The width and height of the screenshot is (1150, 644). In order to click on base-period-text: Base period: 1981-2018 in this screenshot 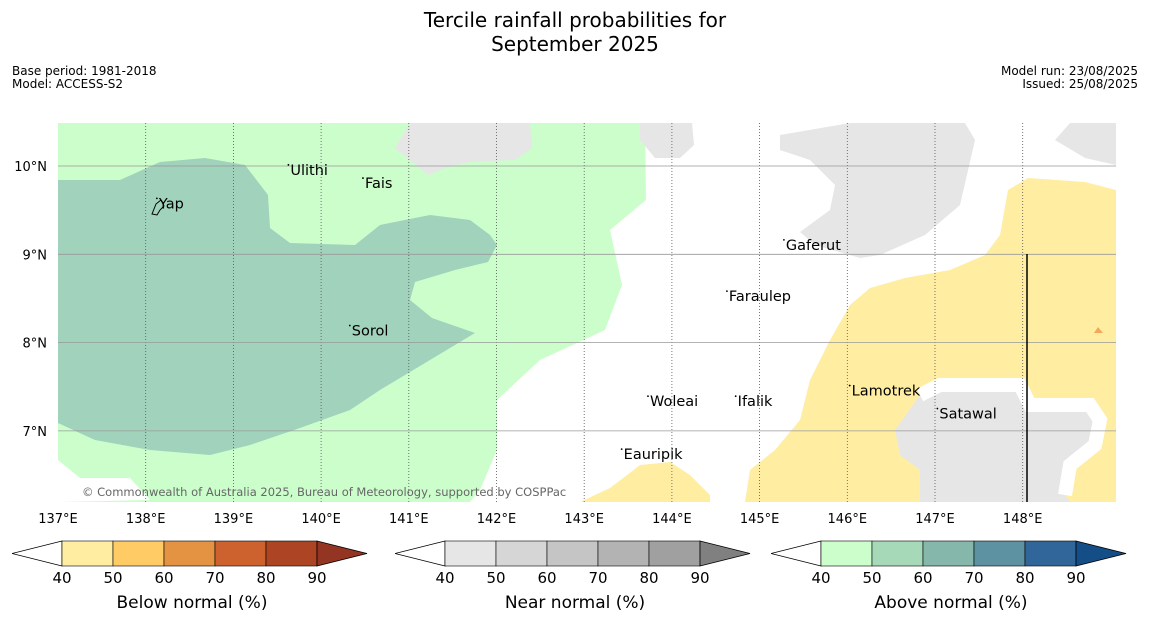, I will do `click(84, 71)`.